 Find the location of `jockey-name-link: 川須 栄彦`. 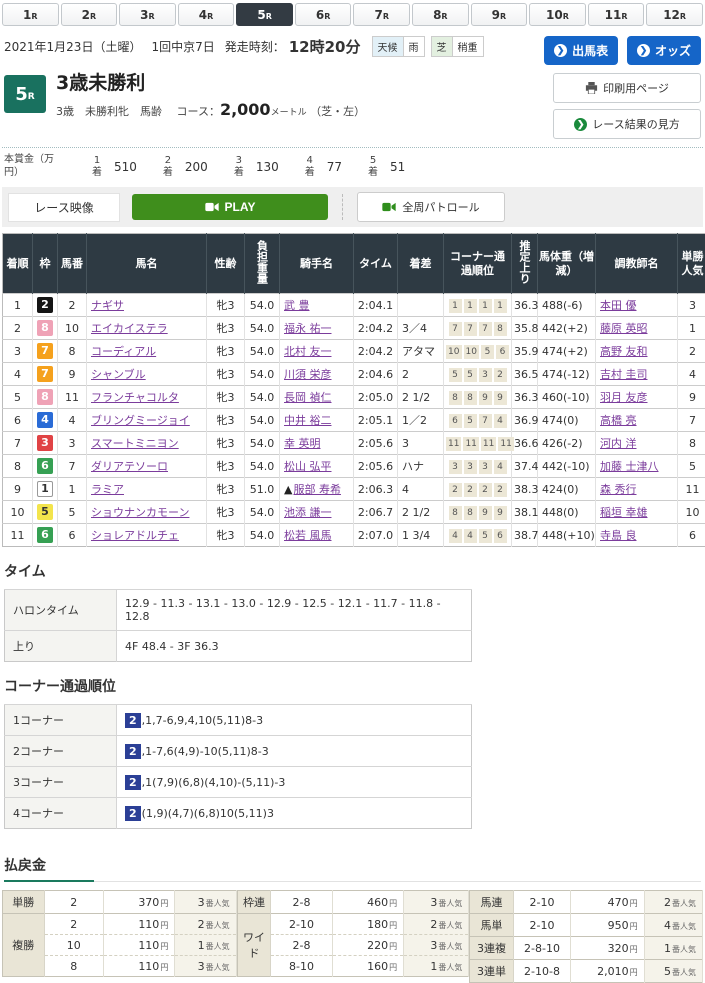

jockey-name-link: 川須 栄彦 is located at coordinates (308, 374).